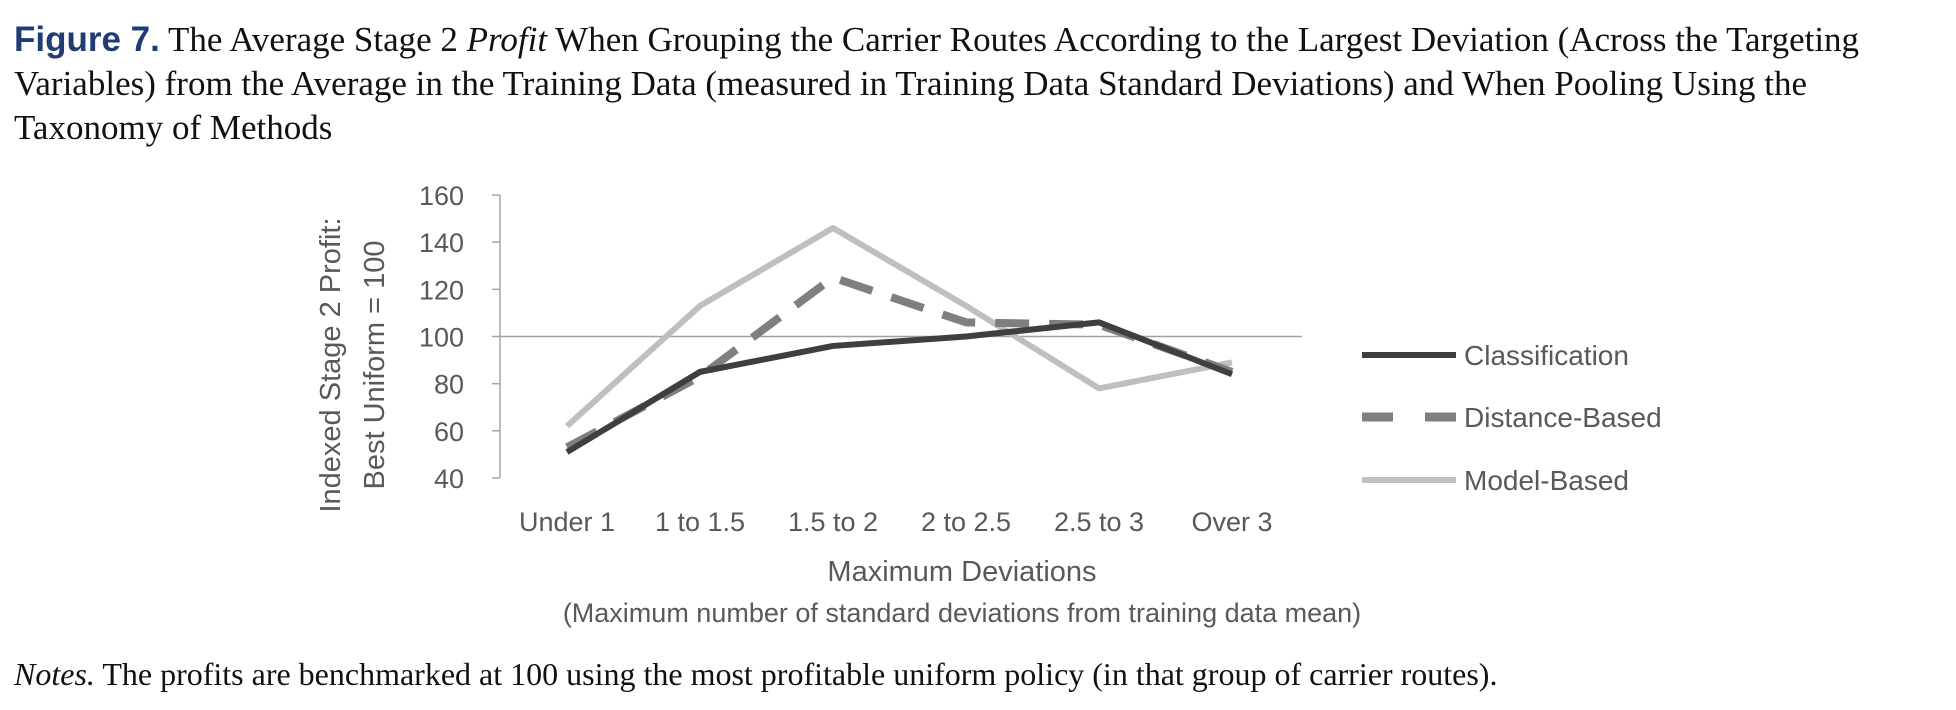 The image size is (1956, 710). I want to click on x-tick-label: 1 to 1.5, so click(700, 522).